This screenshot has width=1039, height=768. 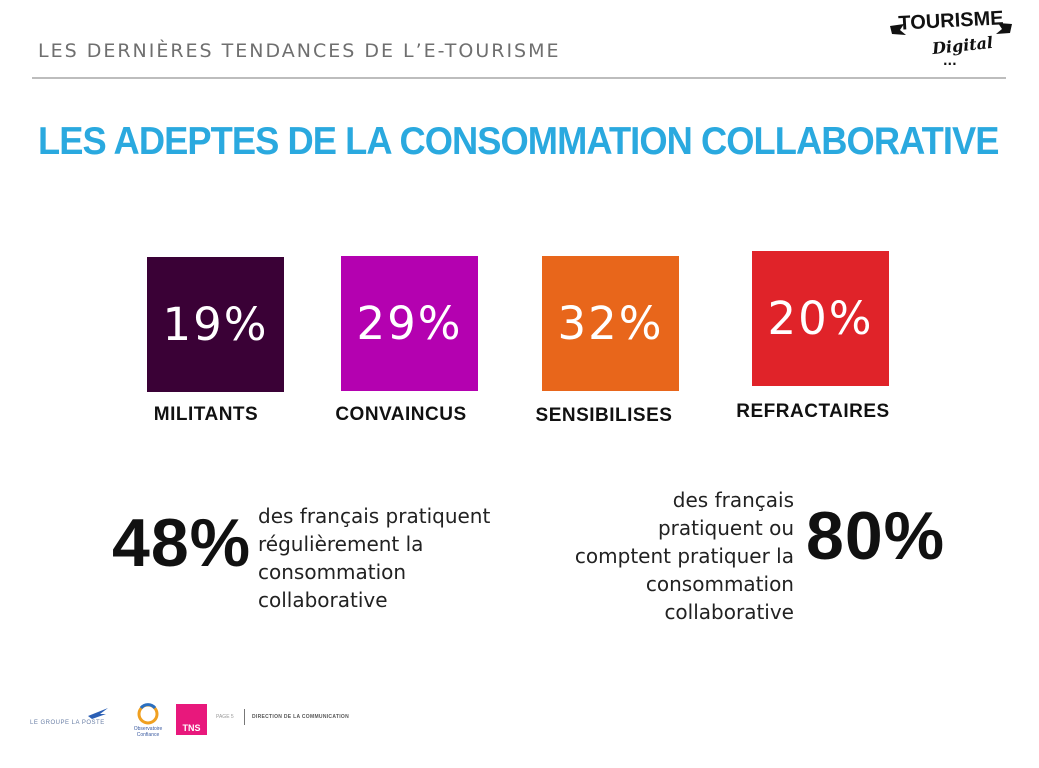 I want to click on stat-left-line: collaborative, so click(x=323, y=600).